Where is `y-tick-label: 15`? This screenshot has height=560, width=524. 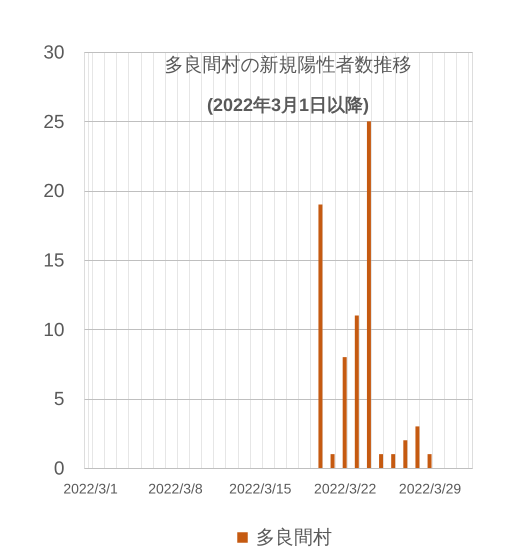
y-tick-label: 15 is located at coordinates (53, 261).